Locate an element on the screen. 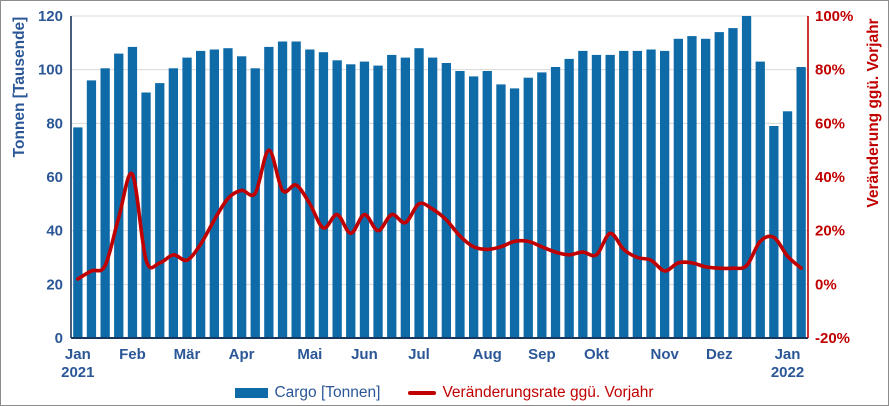 The height and width of the screenshot is (406, 889). left-axis-tick-label: 80 is located at coordinates (54, 123).